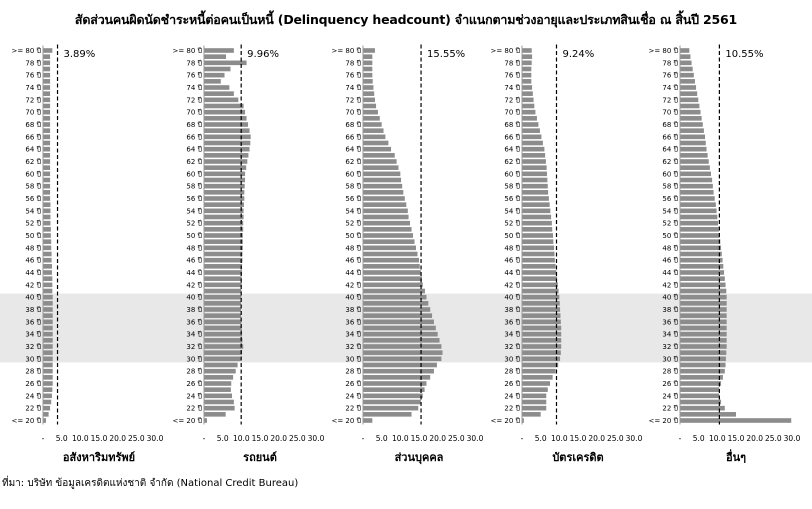  What do you see at coordinates (353, 150) in the screenshot?
I see `y-tick-label: 64 ปี` at bounding box center [353, 150].